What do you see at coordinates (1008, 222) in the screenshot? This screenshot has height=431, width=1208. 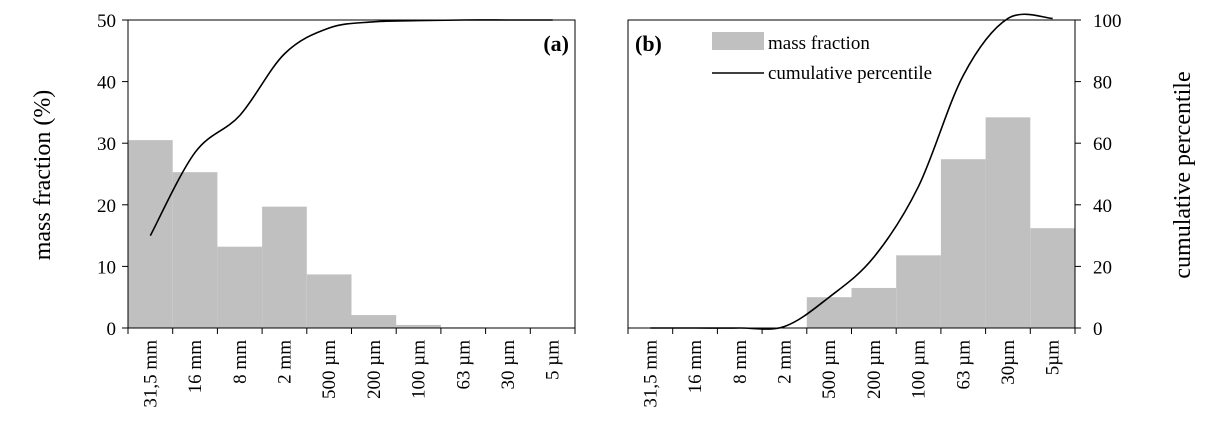 I see `bar-30-m` at bounding box center [1008, 222].